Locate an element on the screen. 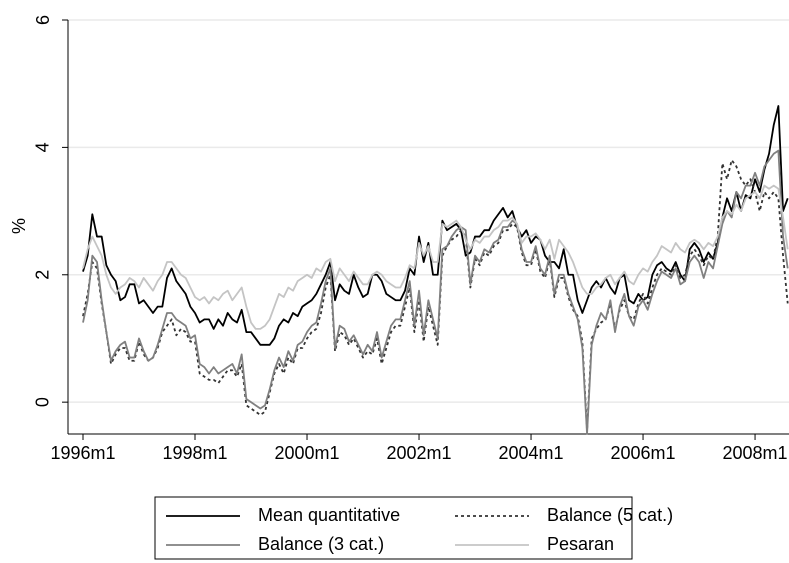 The image size is (789, 563). y-tick-label: 4 is located at coordinates (43, 147).